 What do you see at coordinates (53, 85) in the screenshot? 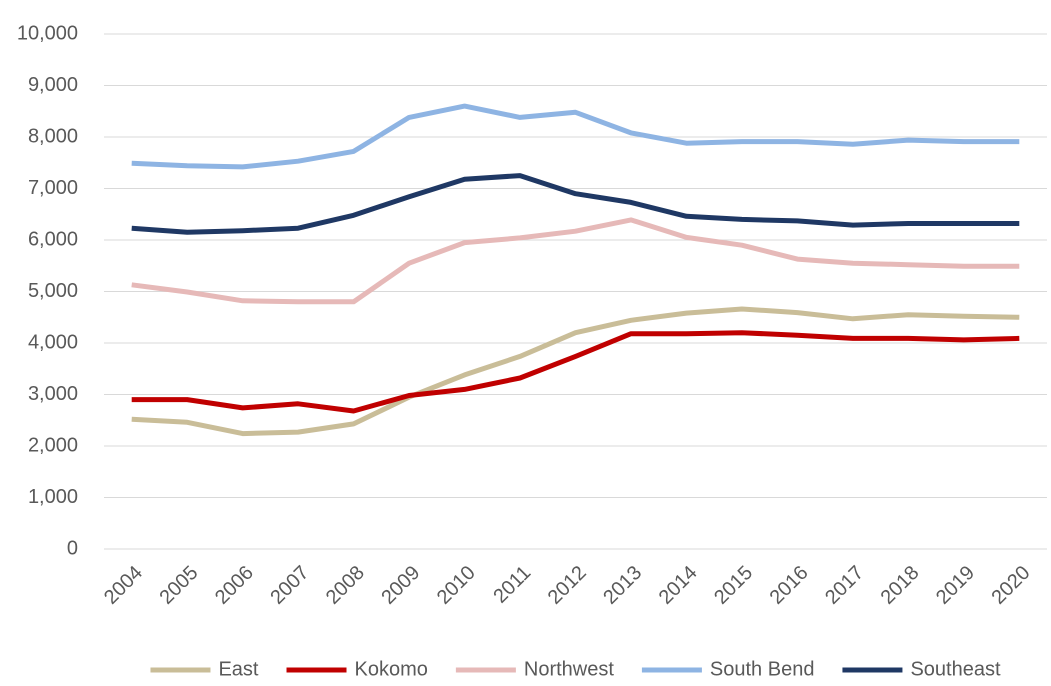
I see `y-tick-label: 9,000` at bounding box center [53, 85].